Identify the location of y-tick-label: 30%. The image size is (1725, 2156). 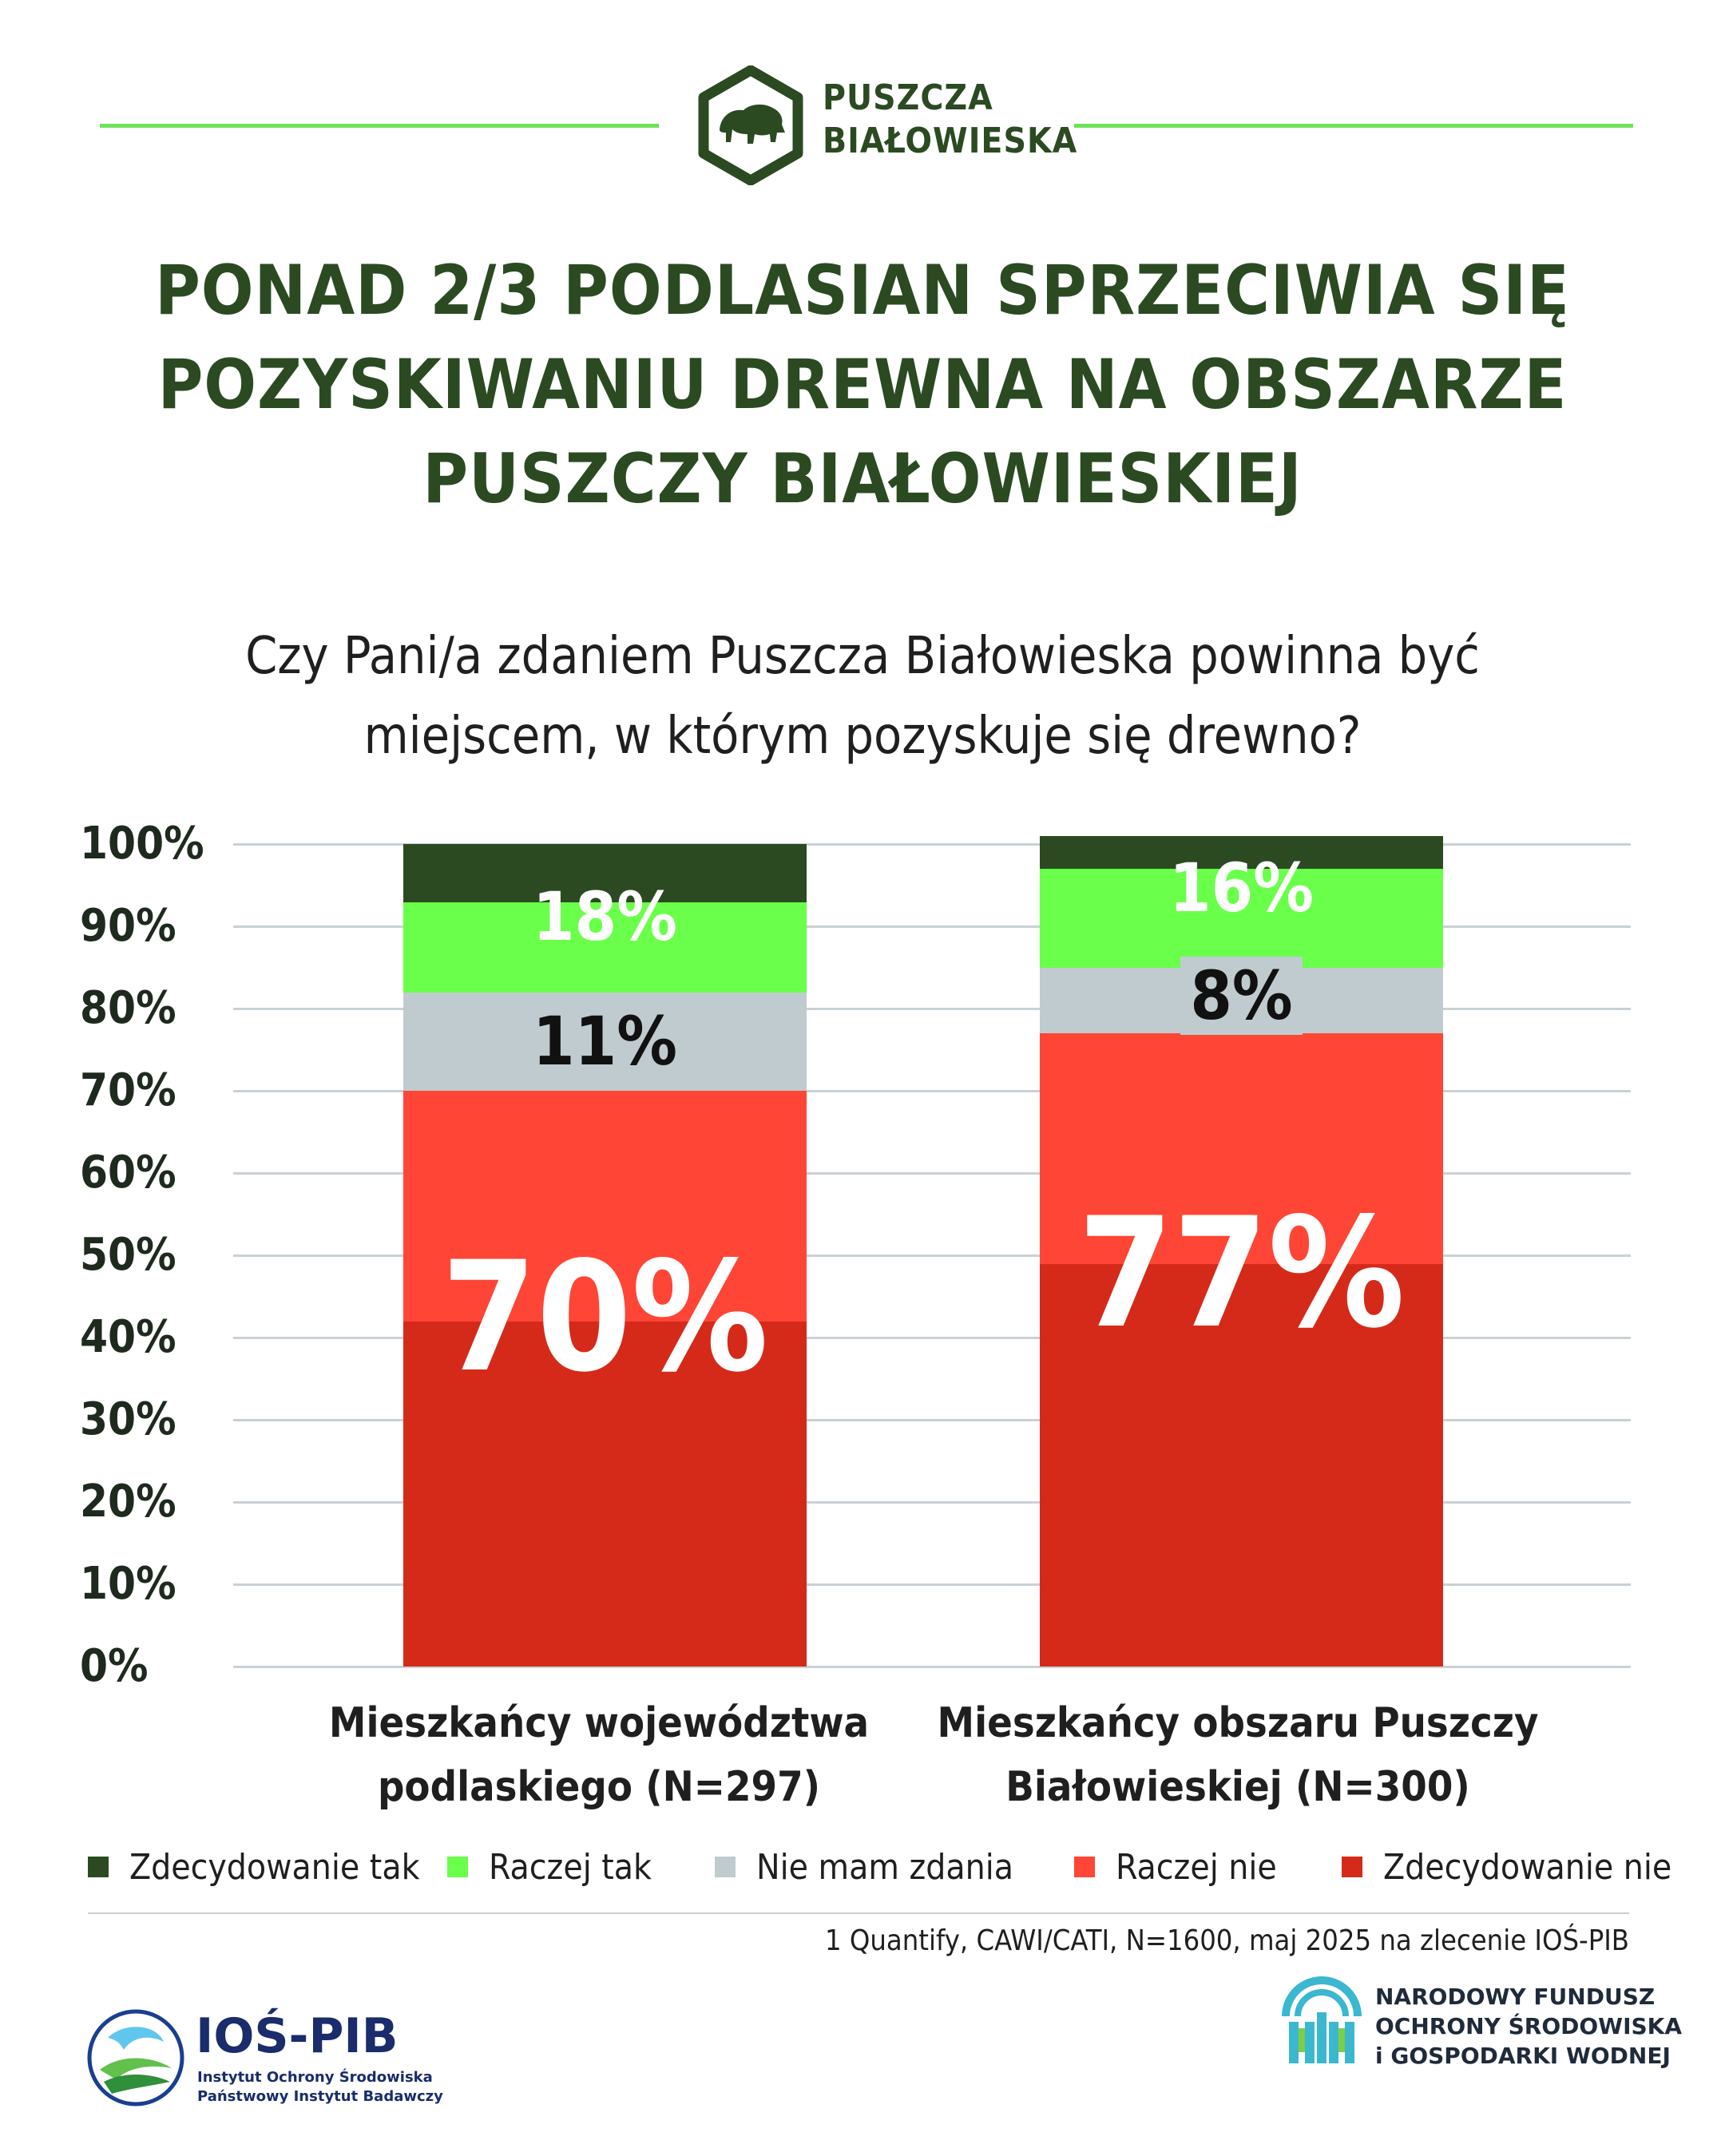
(128, 1419).